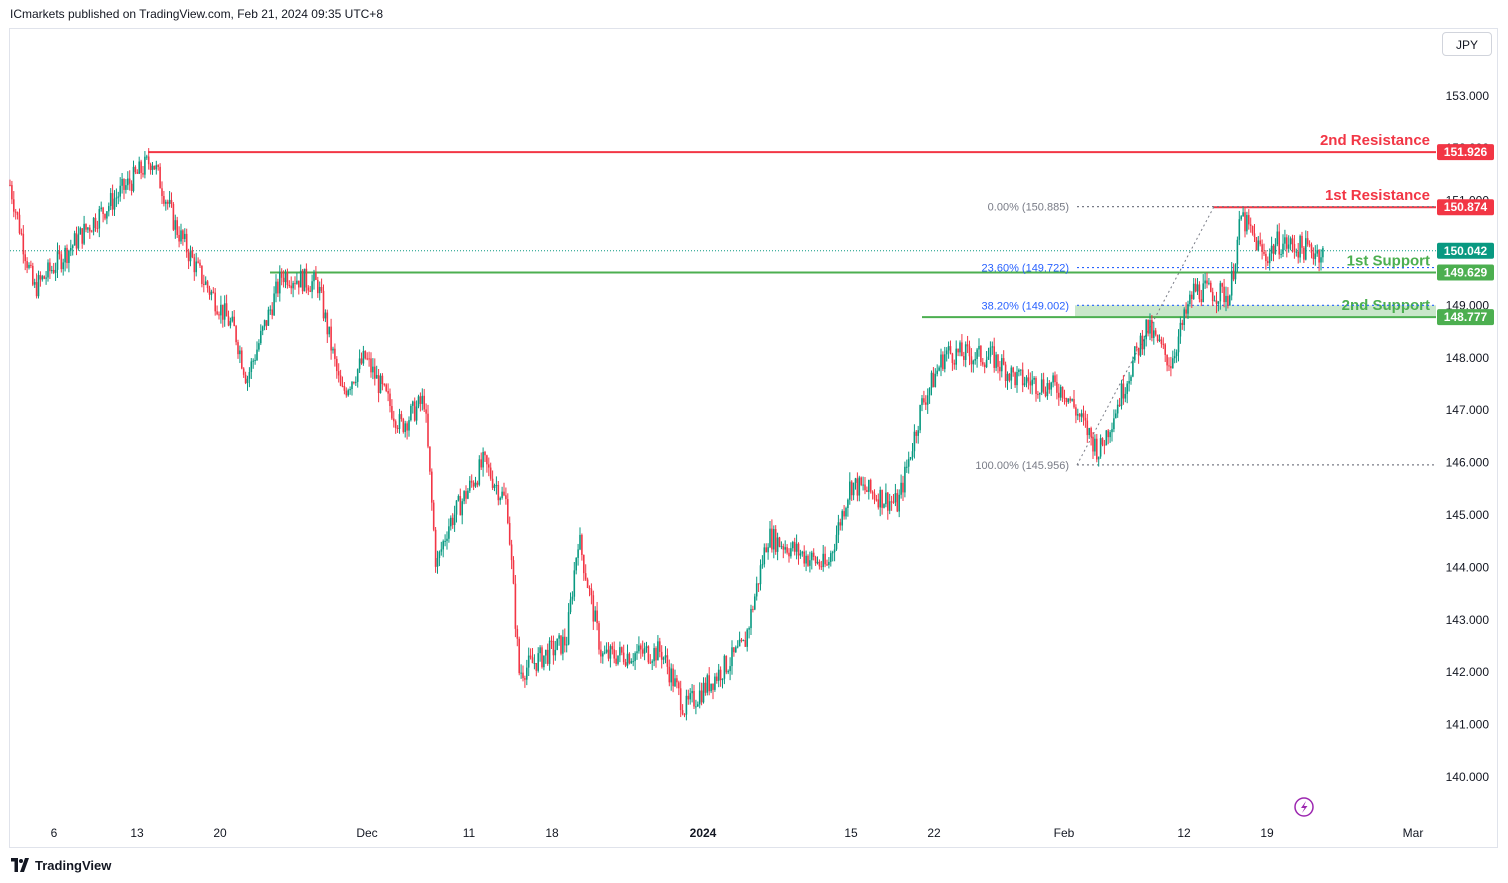  What do you see at coordinates (1413, 833) in the screenshot?
I see `x-tick-label: Mar` at bounding box center [1413, 833].